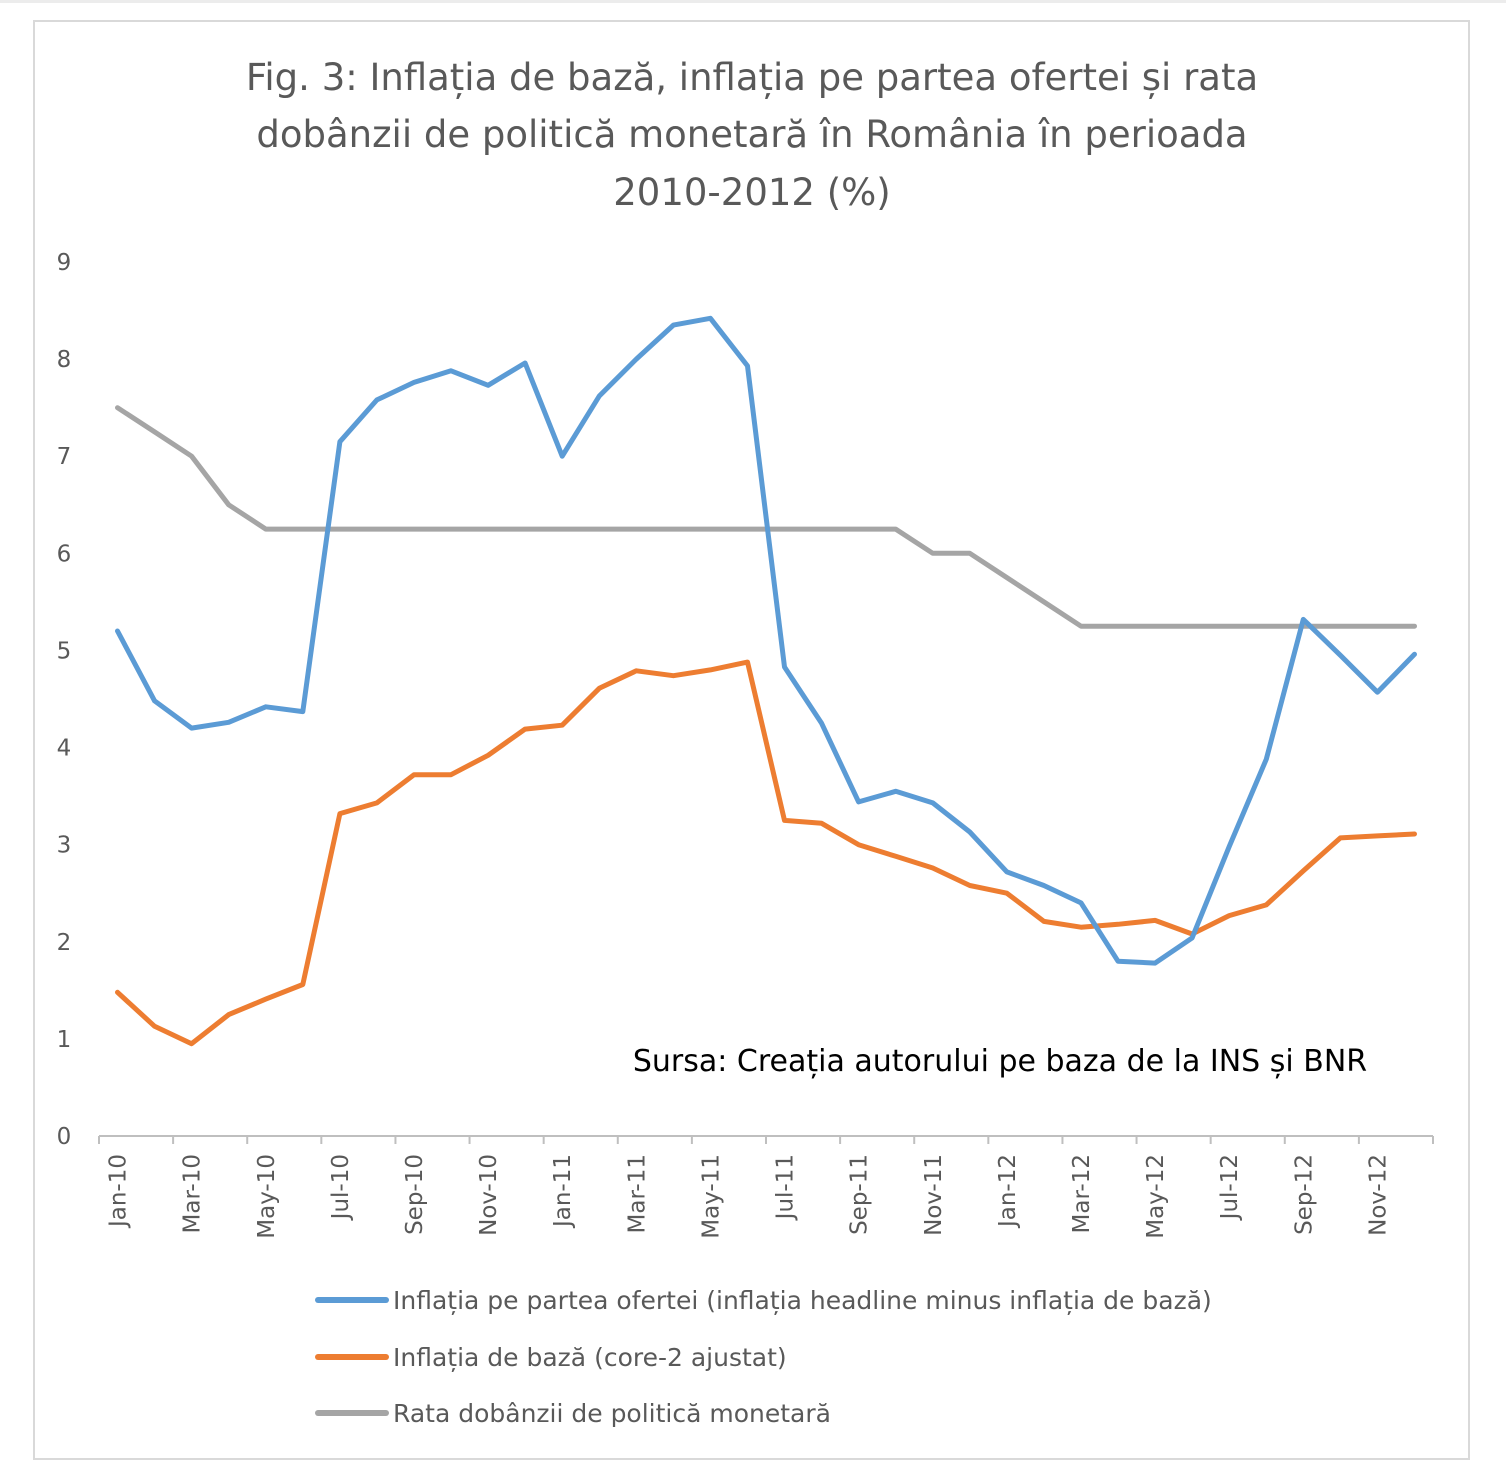 This screenshot has width=1506, height=1460. What do you see at coordinates (64, 263) in the screenshot?
I see `y-tick-label: 9` at bounding box center [64, 263].